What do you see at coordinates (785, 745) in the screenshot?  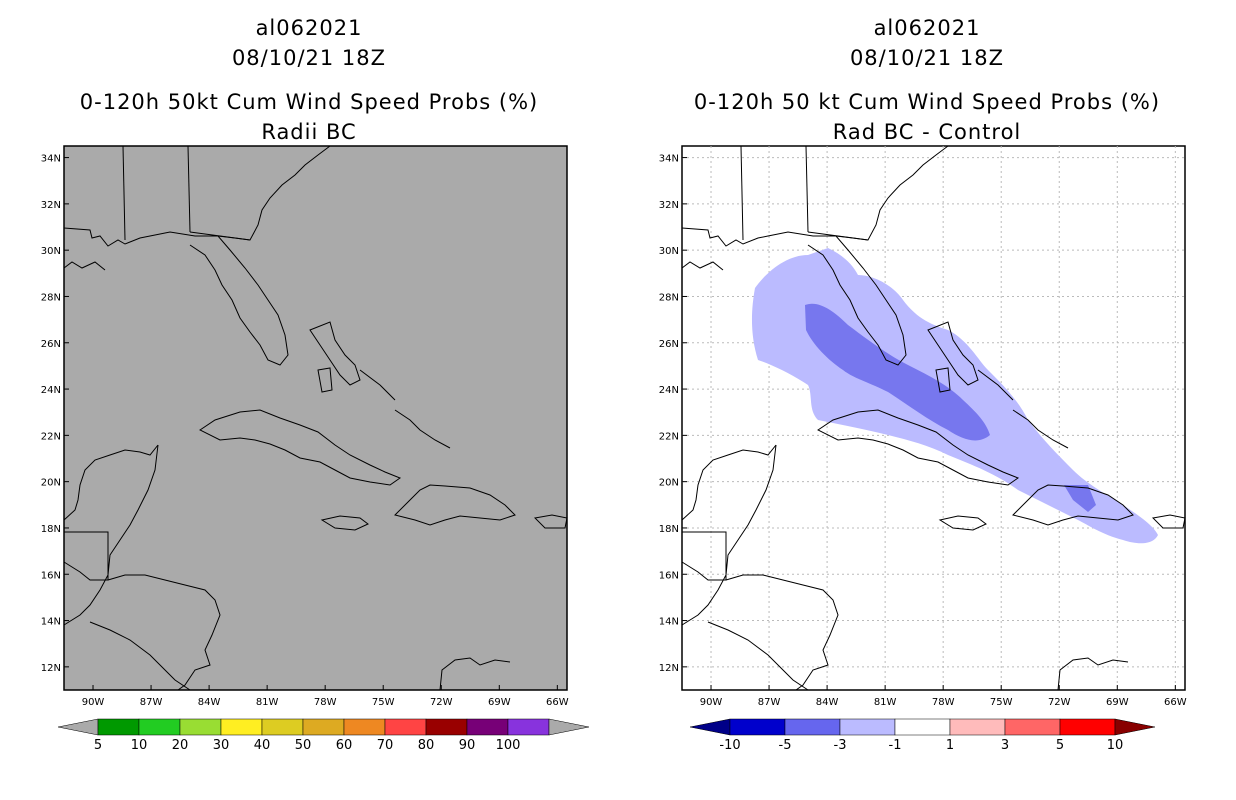 I see `colorbar-label-1: -5` at bounding box center [785, 745].